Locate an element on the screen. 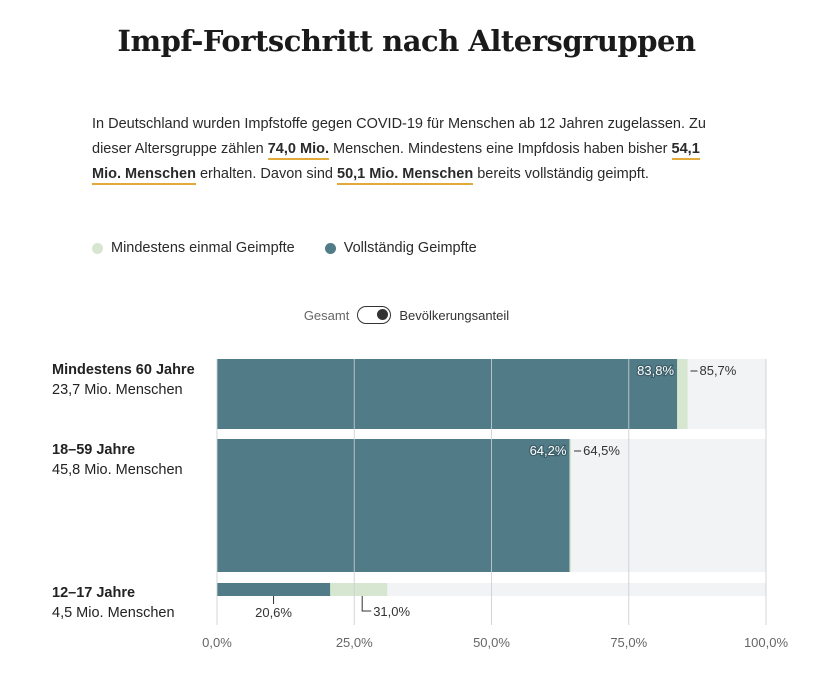 This screenshot has width=813, height=675. legend-label: Vollständig Geimpfte is located at coordinates (410, 248).